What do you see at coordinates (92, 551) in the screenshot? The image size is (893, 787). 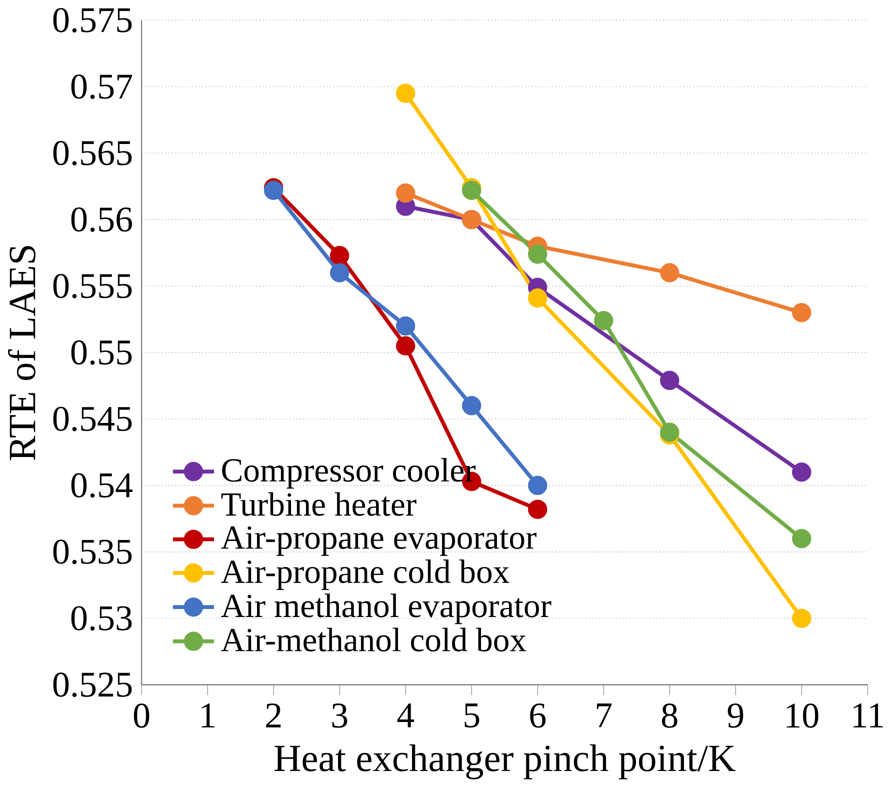 I see `y-tick-label: 0.535` at bounding box center [92, 551].